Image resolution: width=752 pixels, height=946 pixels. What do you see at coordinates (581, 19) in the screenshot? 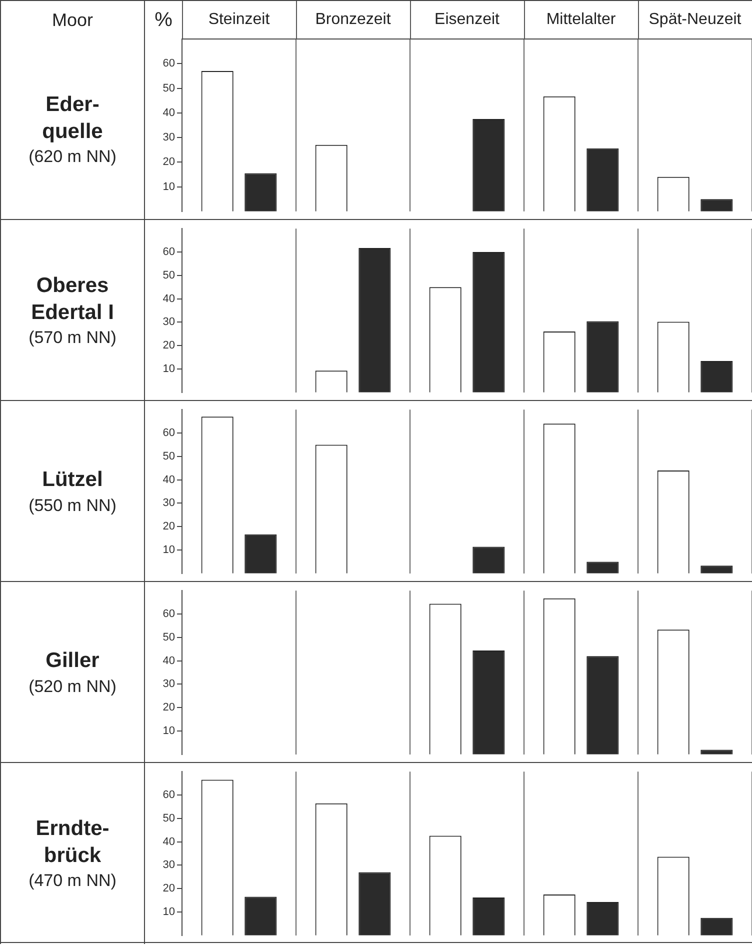
I see `x-tick-label: Mittelalter` at bounding box center [581, 19].